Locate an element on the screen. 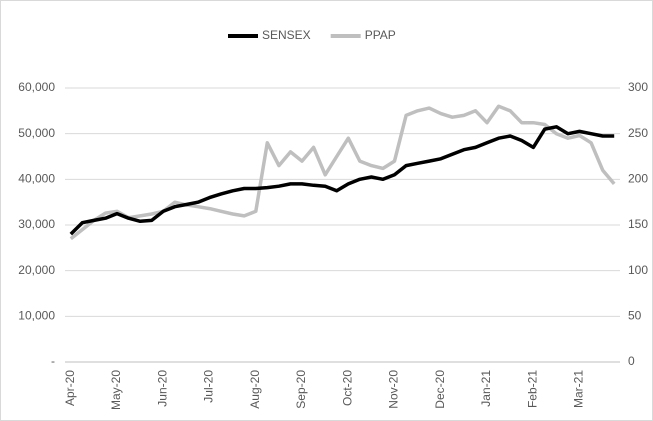  x-tick-label: Jun-20 is located at coordinates (162, 388).